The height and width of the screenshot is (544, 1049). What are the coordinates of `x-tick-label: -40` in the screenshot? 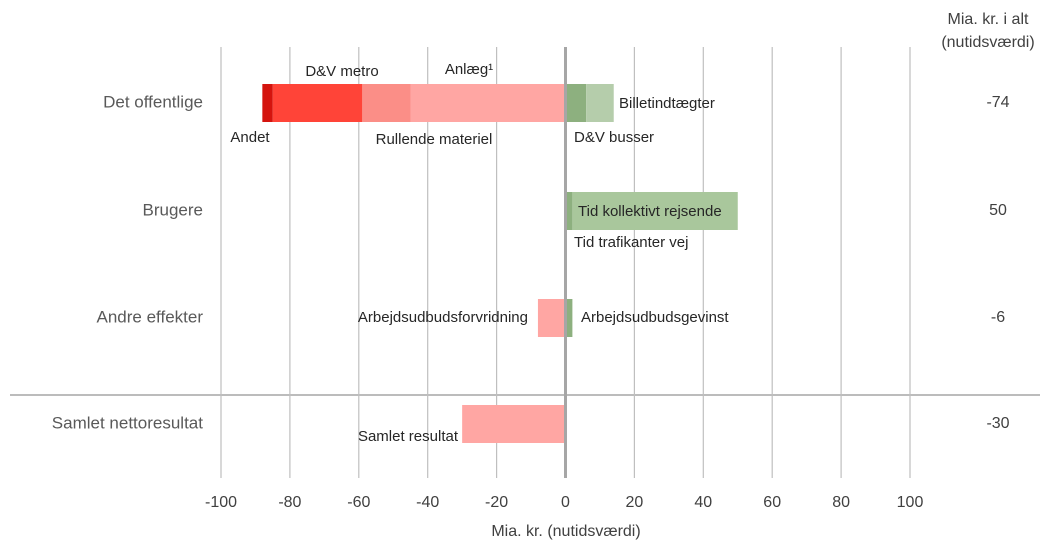 It's located at (427, 502).